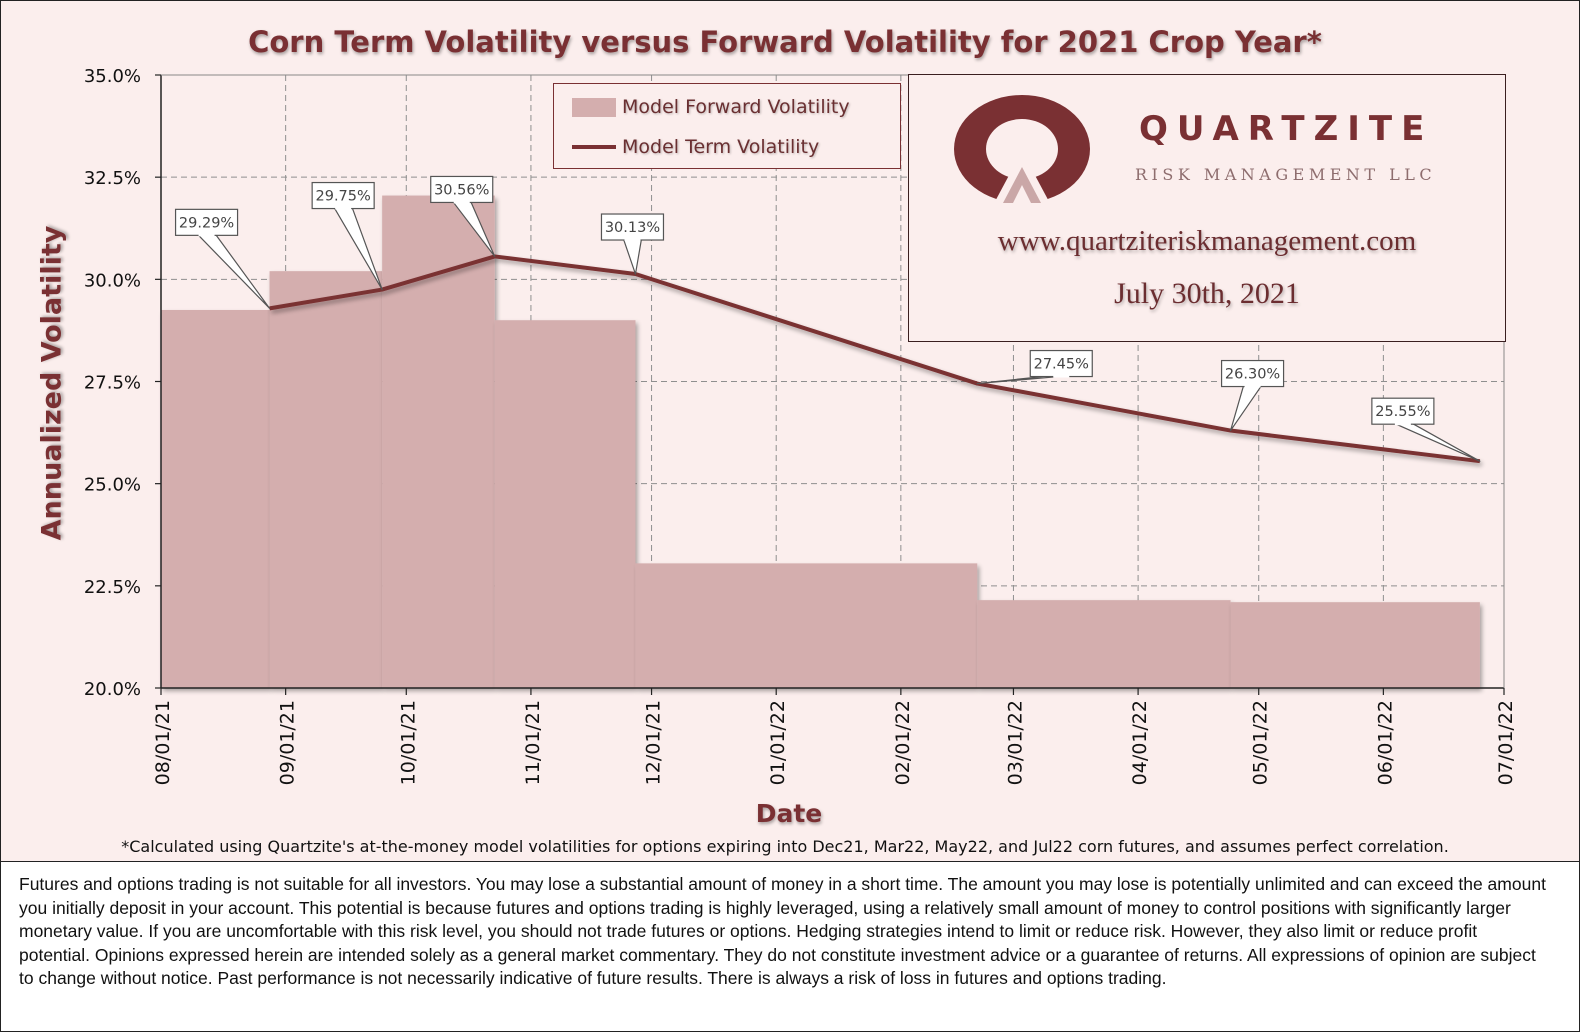 The height and width of the screenshot is (1032, 1580). I want to click on x-tick-label: 12/01/21, so click(654, 742).